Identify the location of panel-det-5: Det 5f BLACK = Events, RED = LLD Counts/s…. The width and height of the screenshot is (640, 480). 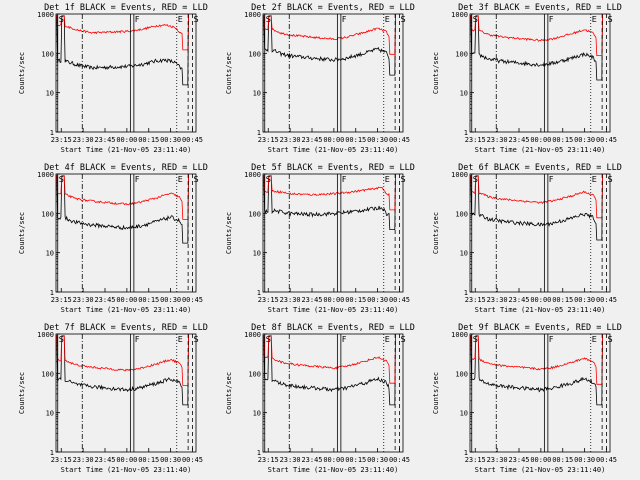
(320, 238).